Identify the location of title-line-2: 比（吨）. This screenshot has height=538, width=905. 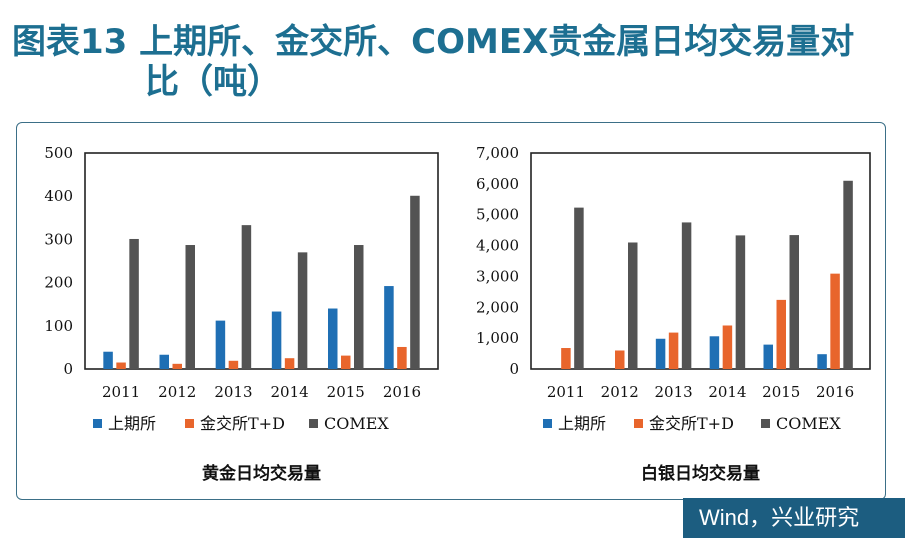
(213, 82).